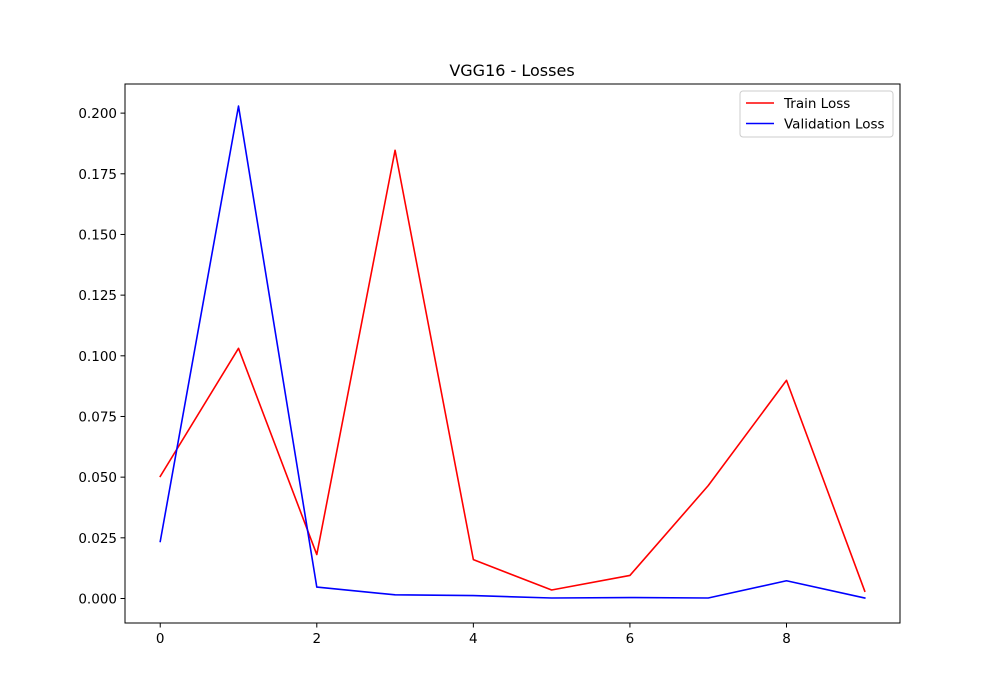  Describe the element at coordinates (511, 70) in the screenshot. I see `chart-title: VGG16 - Losses` at that location.